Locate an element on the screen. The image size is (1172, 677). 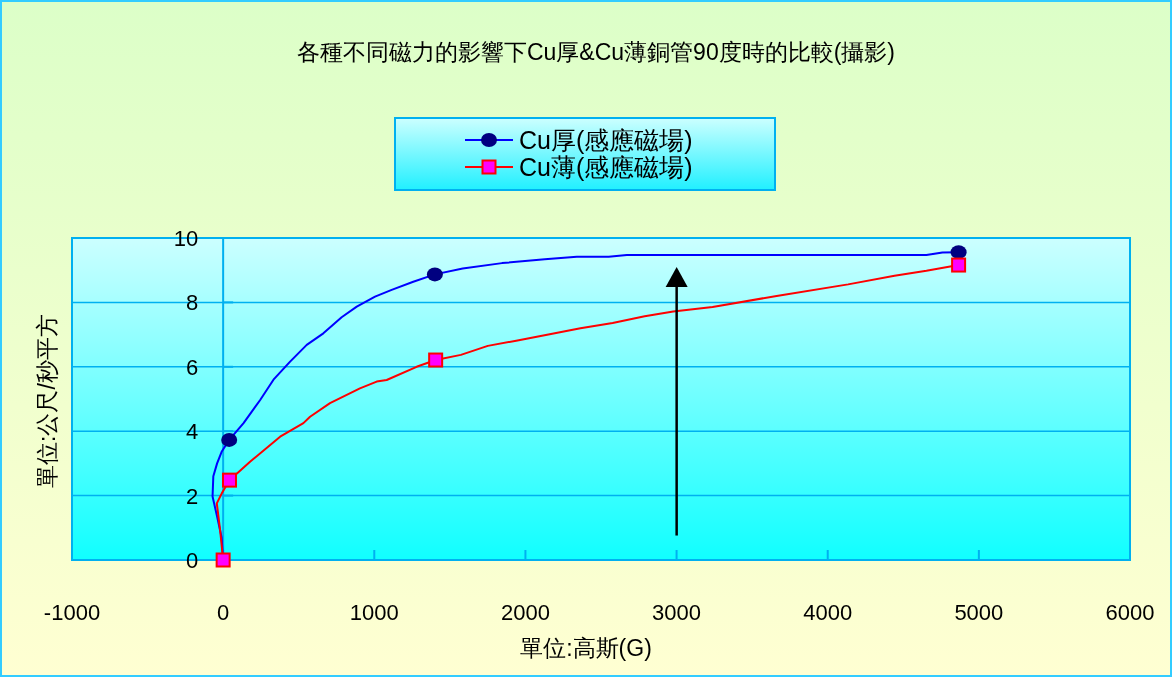
x-tick-label: -1000 is located at coordinates (72, 612).